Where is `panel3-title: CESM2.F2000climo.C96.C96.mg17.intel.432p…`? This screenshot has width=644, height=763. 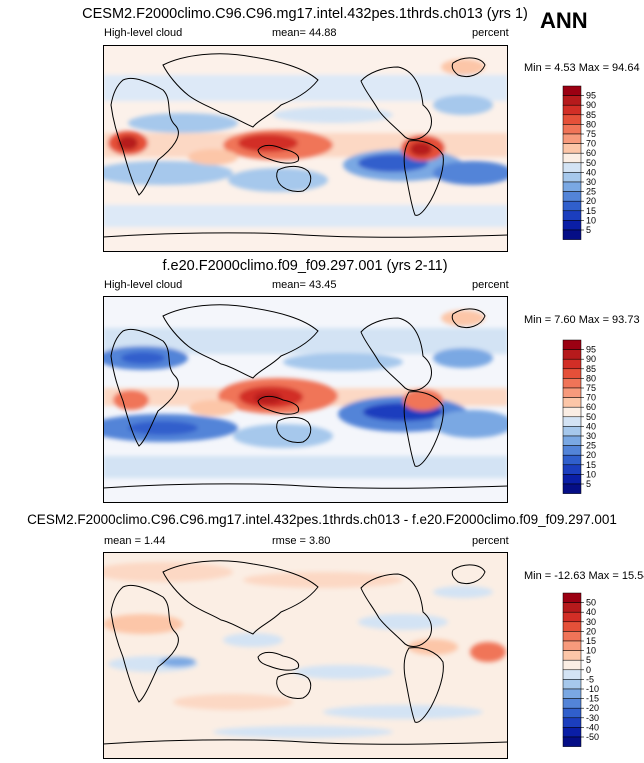
panel3-title: CESM2.F2000climo.C96.C96.mg17.intel.432p… is located at coordinates (322, 519).